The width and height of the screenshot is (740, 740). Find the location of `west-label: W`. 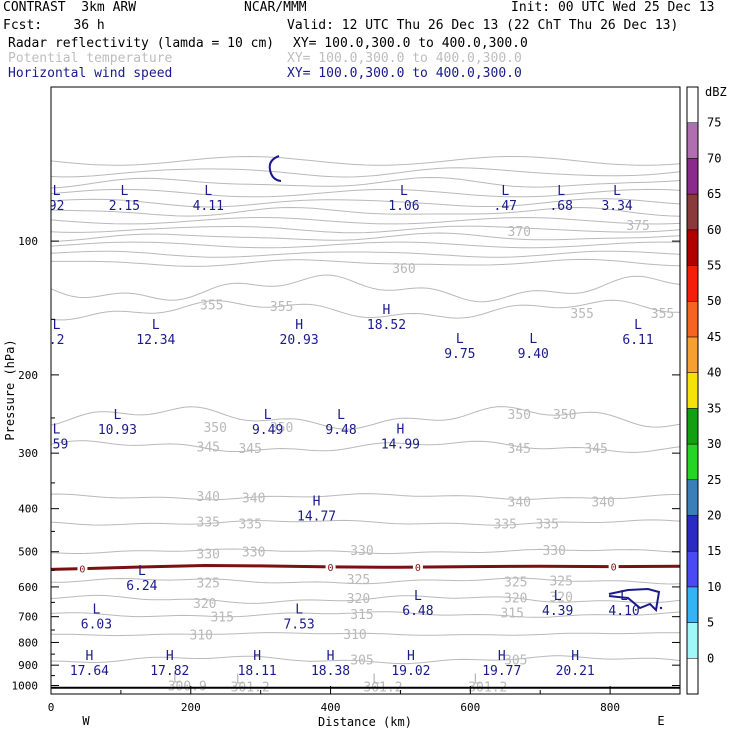

west-label: W is located at coordinates (86, 721).